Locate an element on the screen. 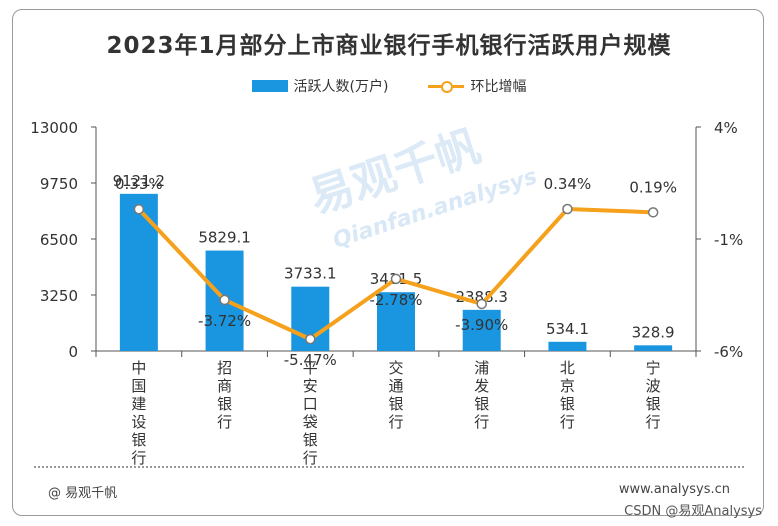  x-tick-label-char: 招 is located at coordinates (224, 368).